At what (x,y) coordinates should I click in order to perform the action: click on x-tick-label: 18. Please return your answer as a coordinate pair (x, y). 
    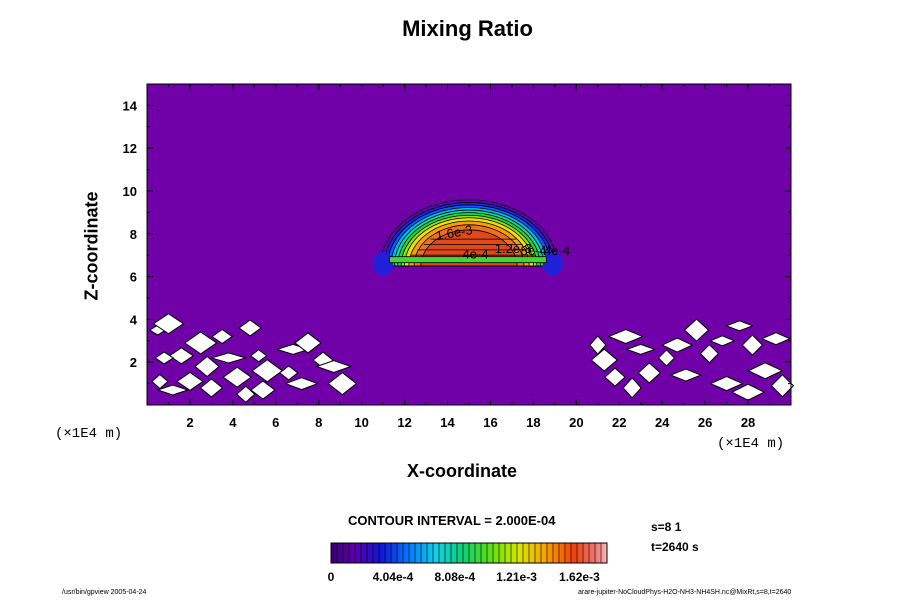
    Looking at the image, I should click on (533, 422).